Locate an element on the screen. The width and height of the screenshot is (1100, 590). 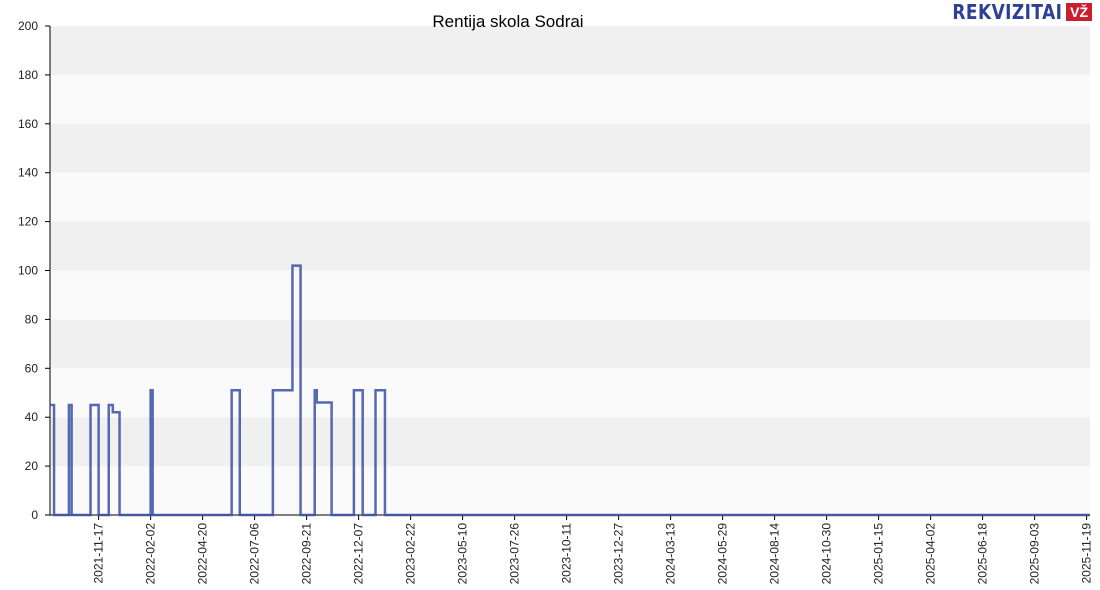
x-tick-label: 2022-09-21 is located at coordinates (307, 554).